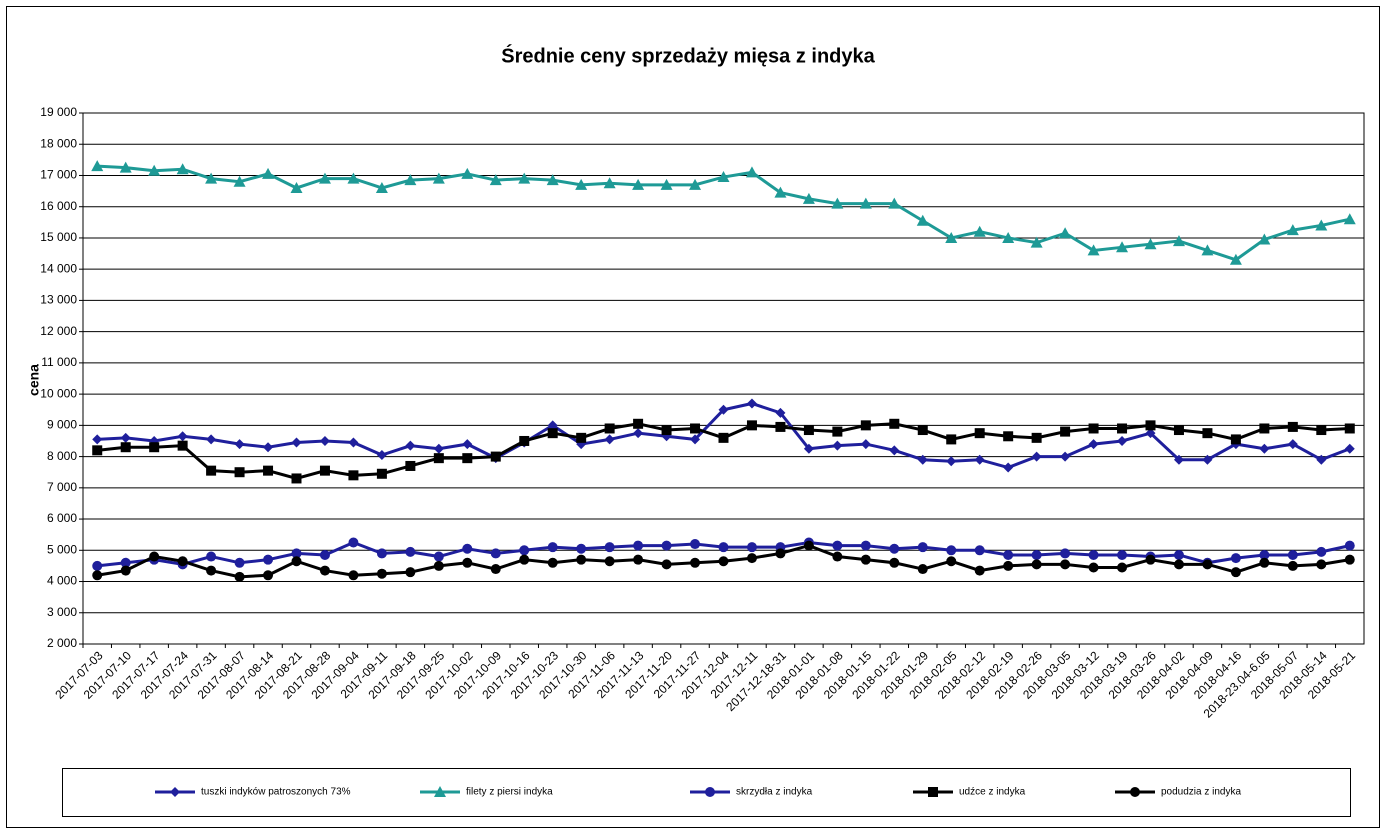 This screenshot has height=834, width=1386. Describe the element at coordinates (509, 792) in the screenshot. I see `legend-label: filety z piersi indyka` at that location.